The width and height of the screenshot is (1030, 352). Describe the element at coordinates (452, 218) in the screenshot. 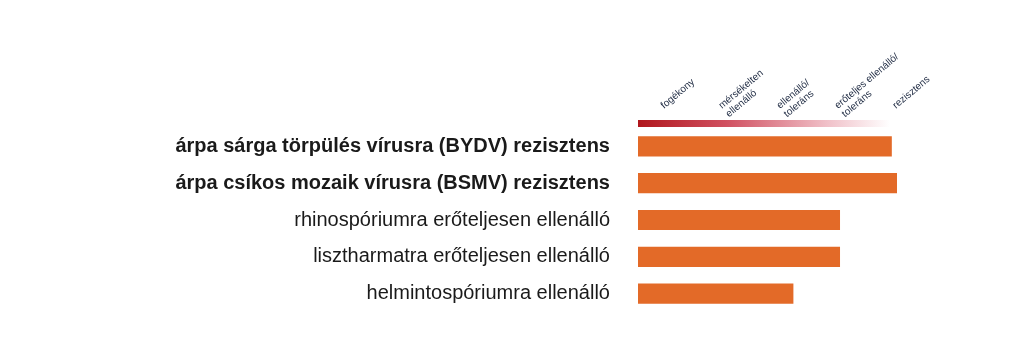

I see `y-tick-label: rhinospóriumra erőteljesen ellenálló` at that location.